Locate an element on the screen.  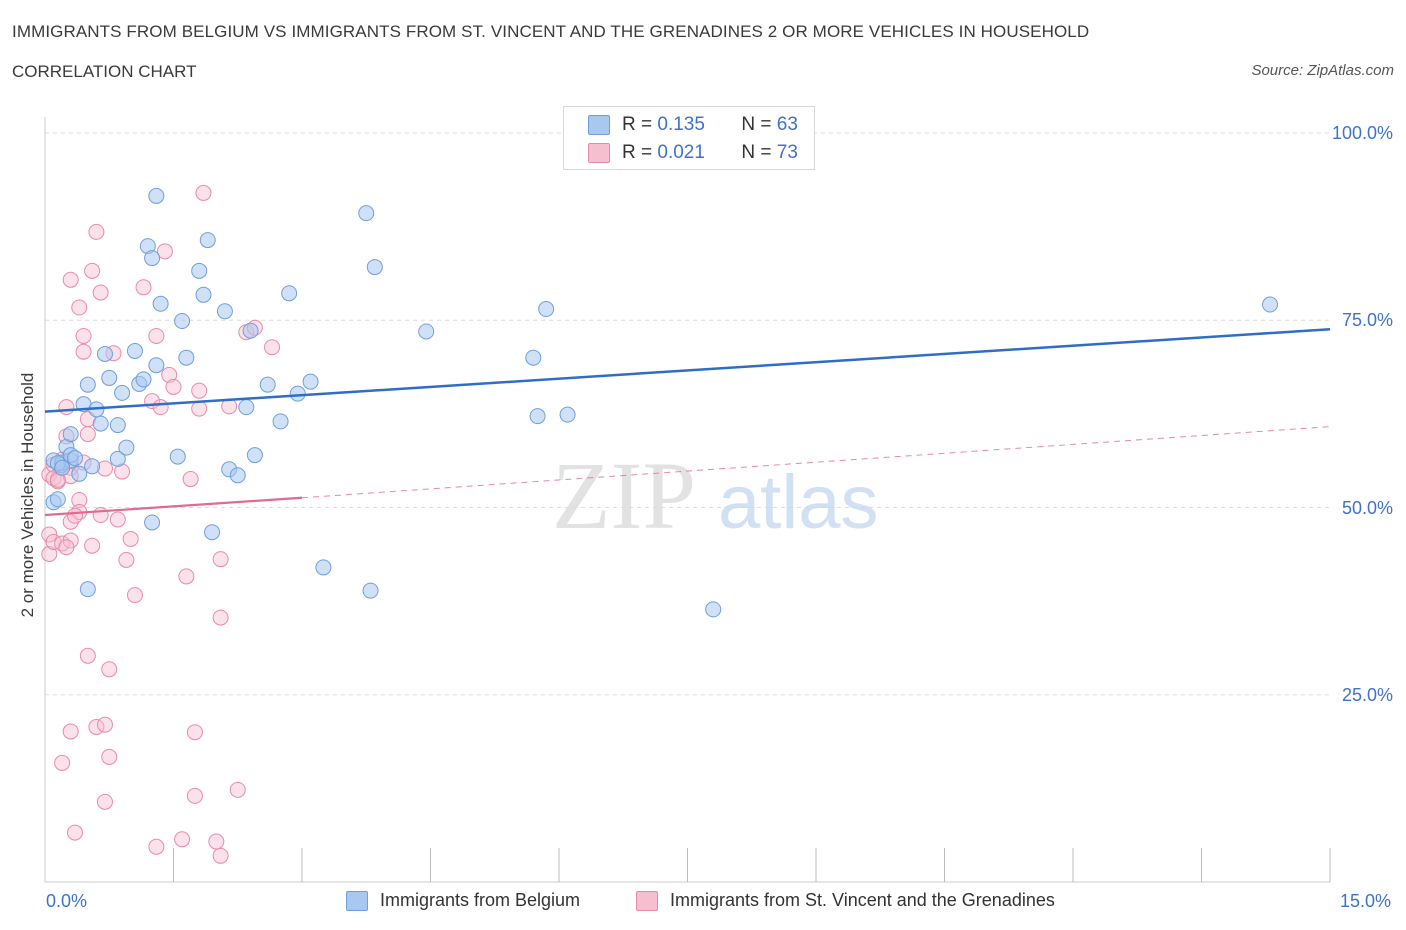
bottom-legend-label-belgium: Immigrants from Belgium is located at coordinates (480, 900).